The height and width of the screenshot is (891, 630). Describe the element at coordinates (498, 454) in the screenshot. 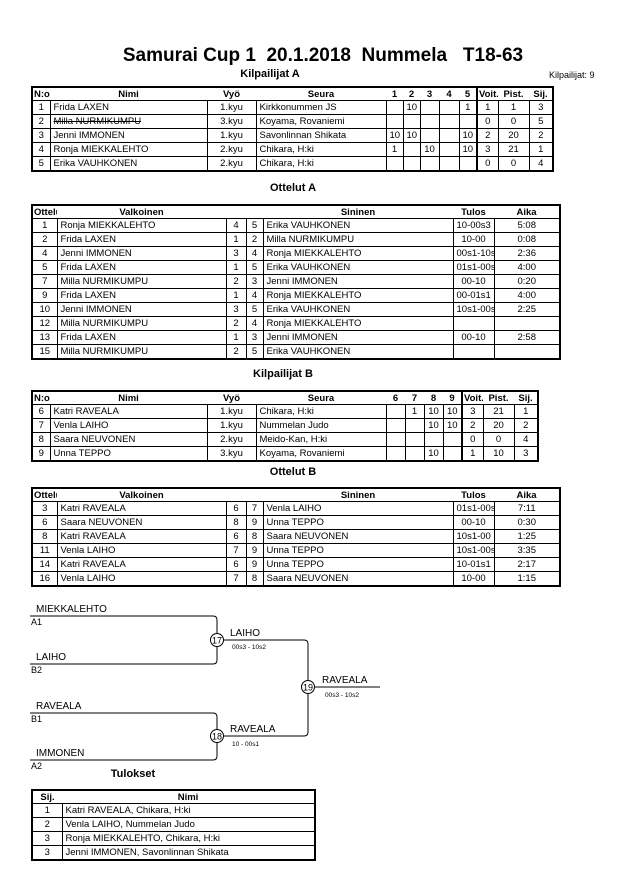

I see `points-count: 10` at that location.